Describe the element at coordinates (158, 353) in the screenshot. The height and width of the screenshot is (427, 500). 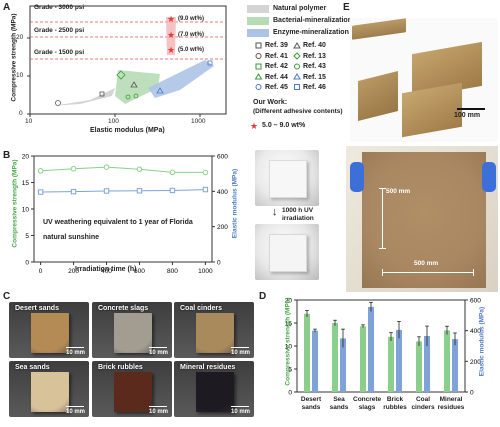
I see `scale-label: 10 mm` at that location.